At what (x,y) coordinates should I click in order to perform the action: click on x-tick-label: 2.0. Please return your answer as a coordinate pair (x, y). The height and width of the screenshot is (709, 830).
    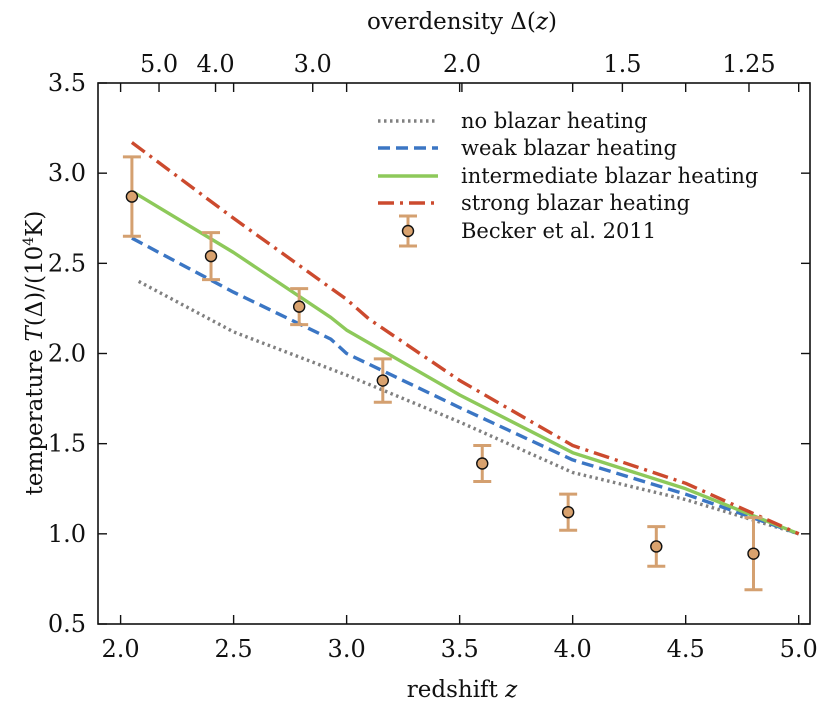
    Looking at the image, I should click on (121, 649).